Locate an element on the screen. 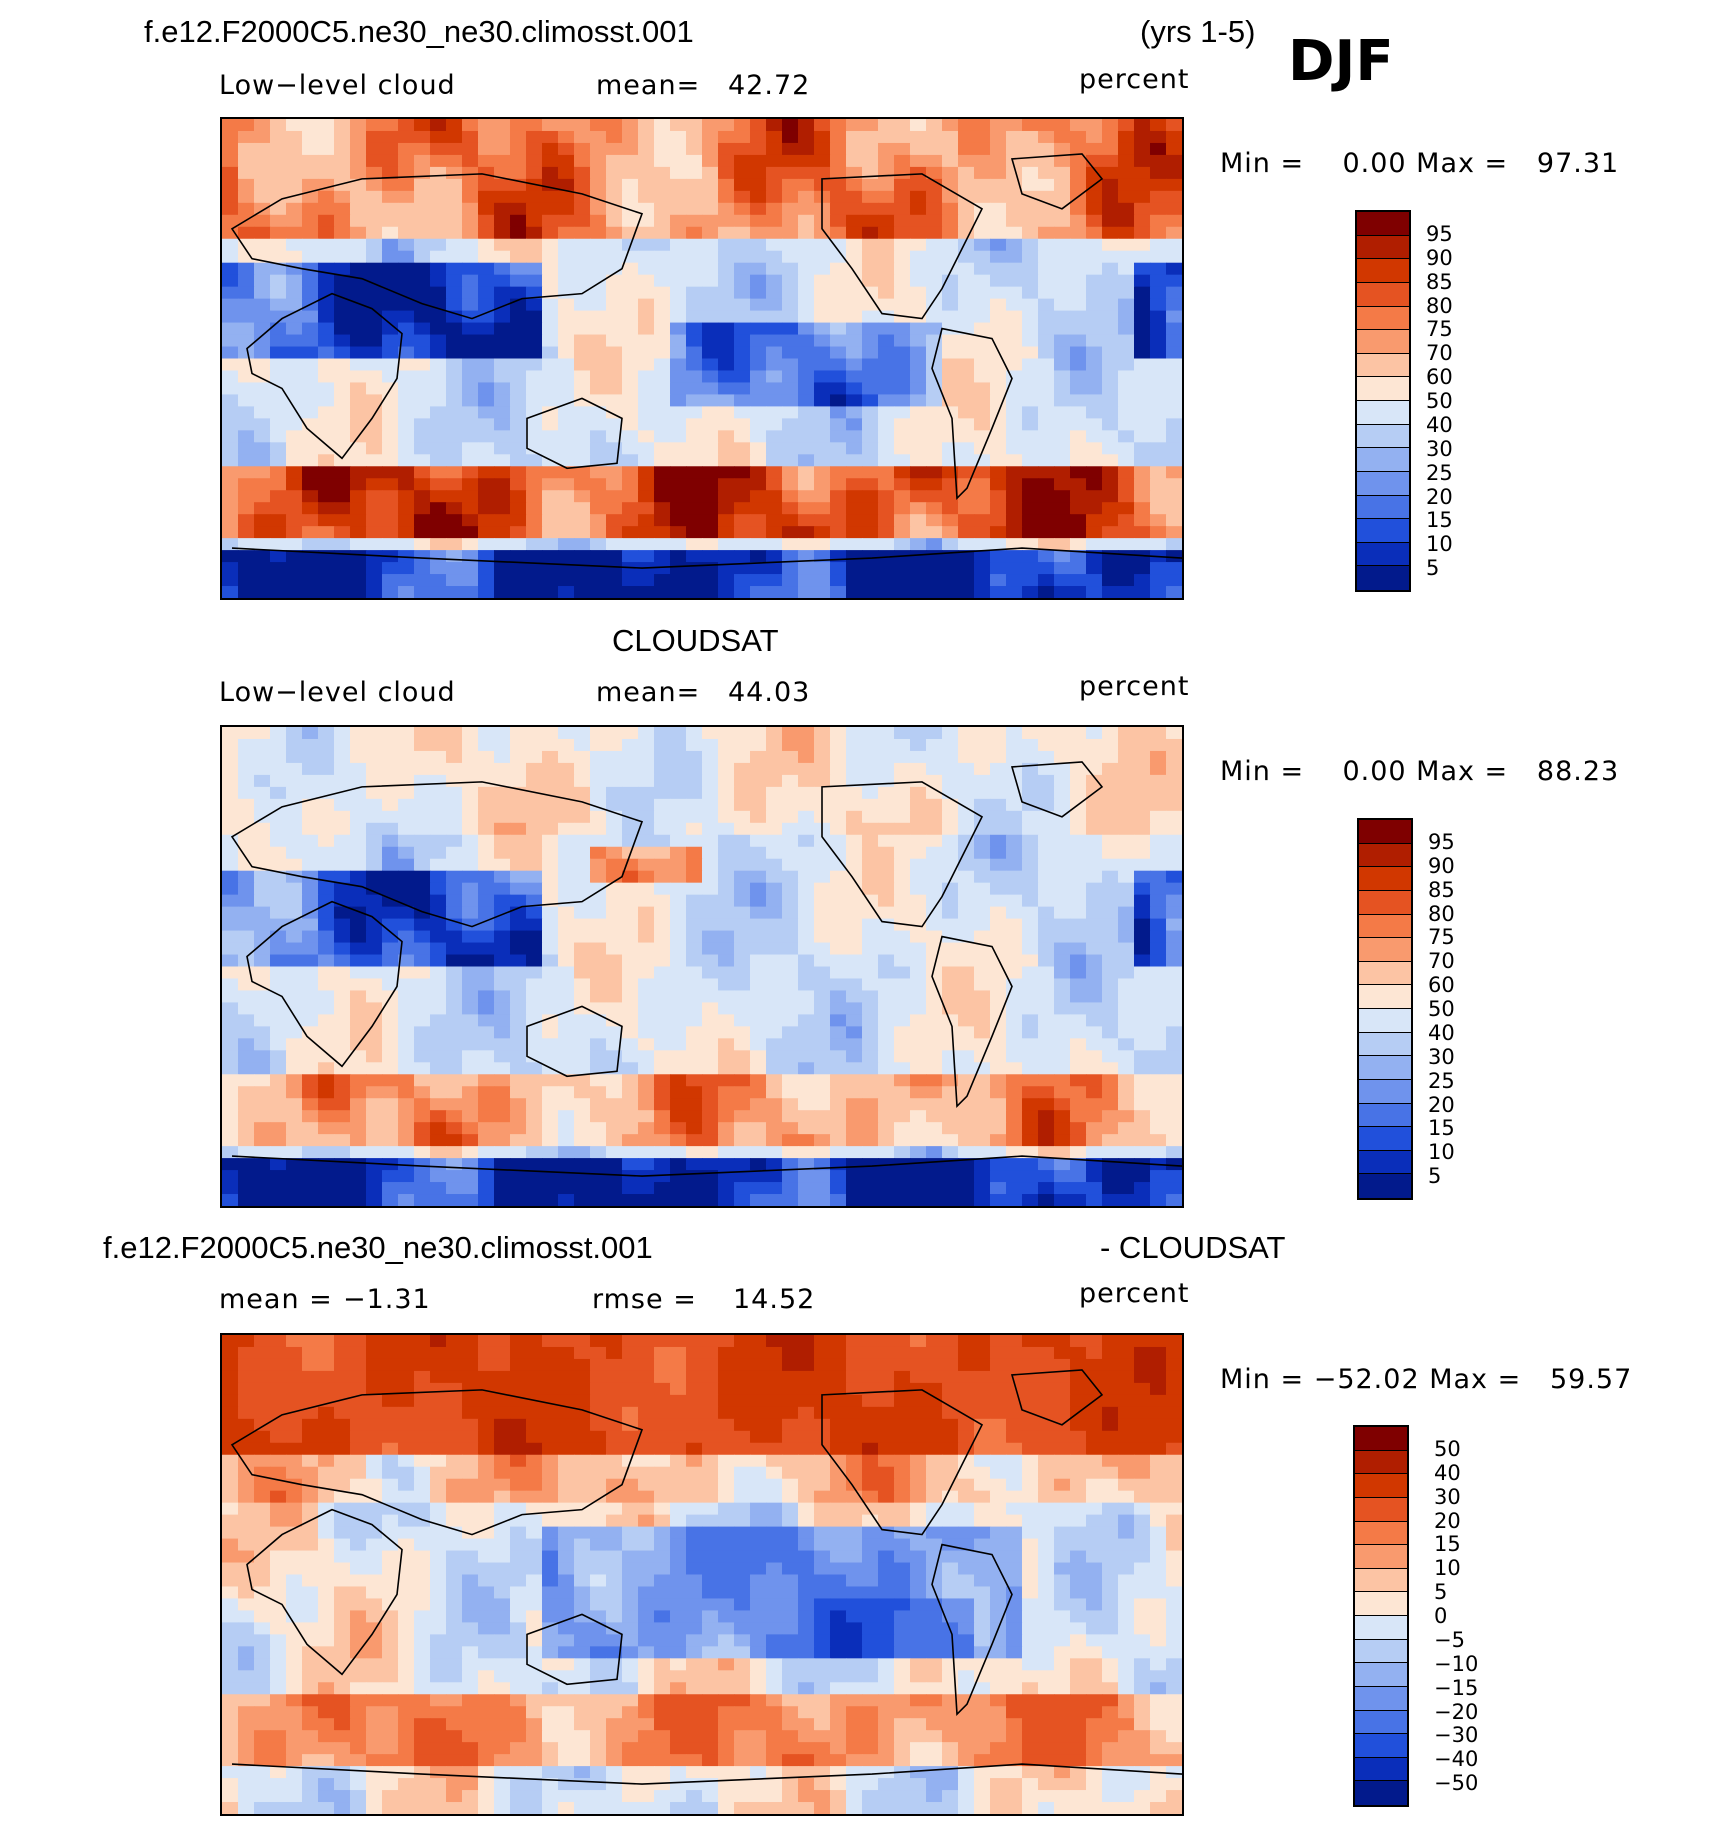  years-label: (yrs 1-5) is located at coordinates (1198, 31).